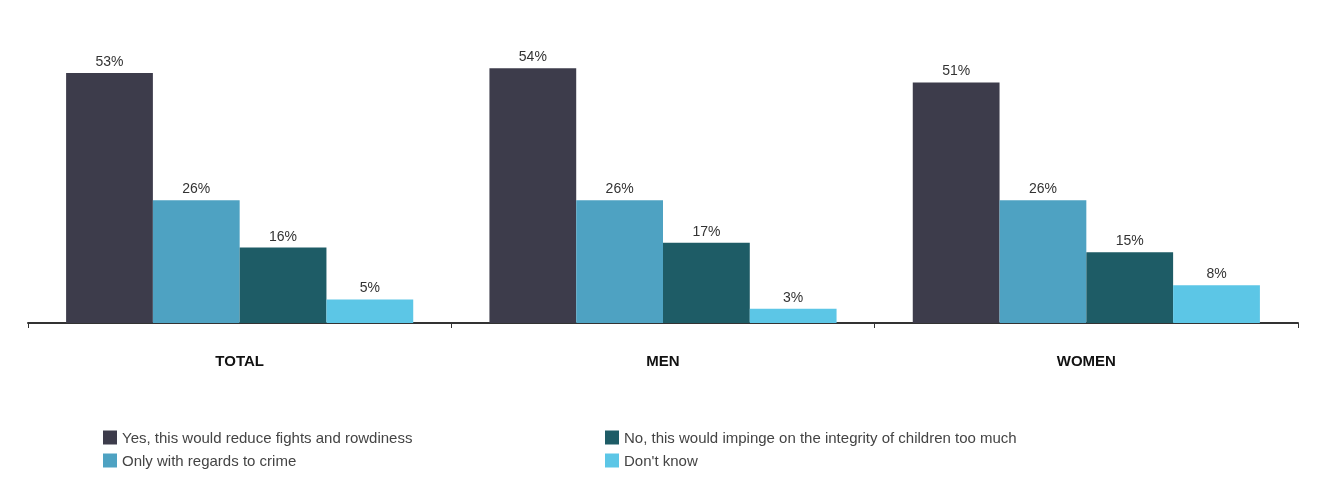 The height and width of the screenshot is (487, 1328). What do you see at coordinates (706, 230) in the screenshot?
I see `data-label: 17%` at bounding box center [706, 230].